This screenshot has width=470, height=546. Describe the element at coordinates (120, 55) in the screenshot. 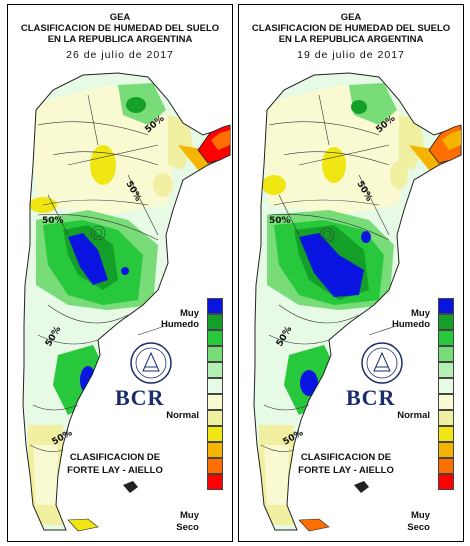

I see `map-date: 26 de julio de 2017` at that location.